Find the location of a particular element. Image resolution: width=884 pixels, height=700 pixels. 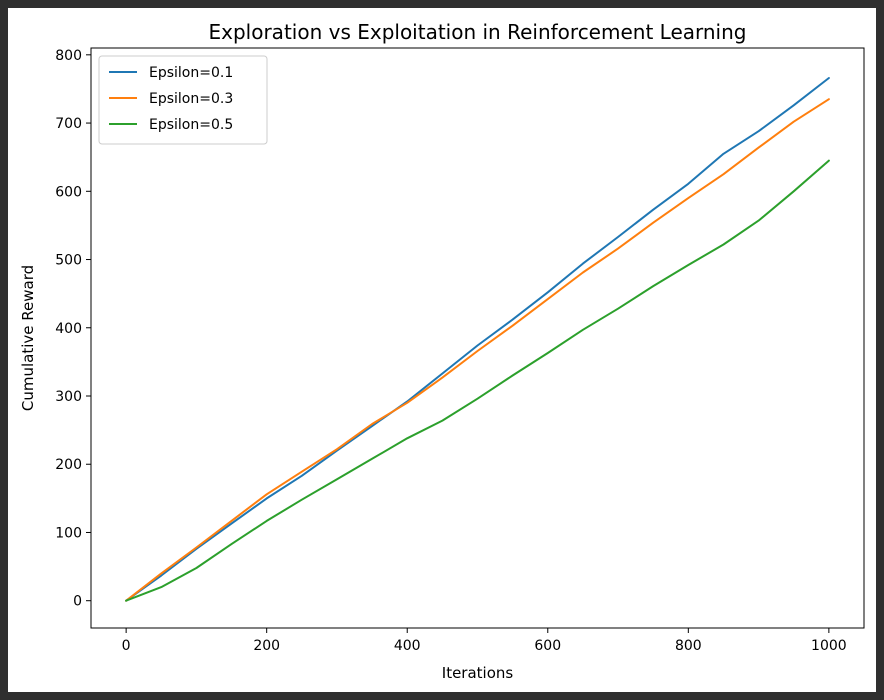

y-tick-label: 500 is located at coordinates (68, 261).